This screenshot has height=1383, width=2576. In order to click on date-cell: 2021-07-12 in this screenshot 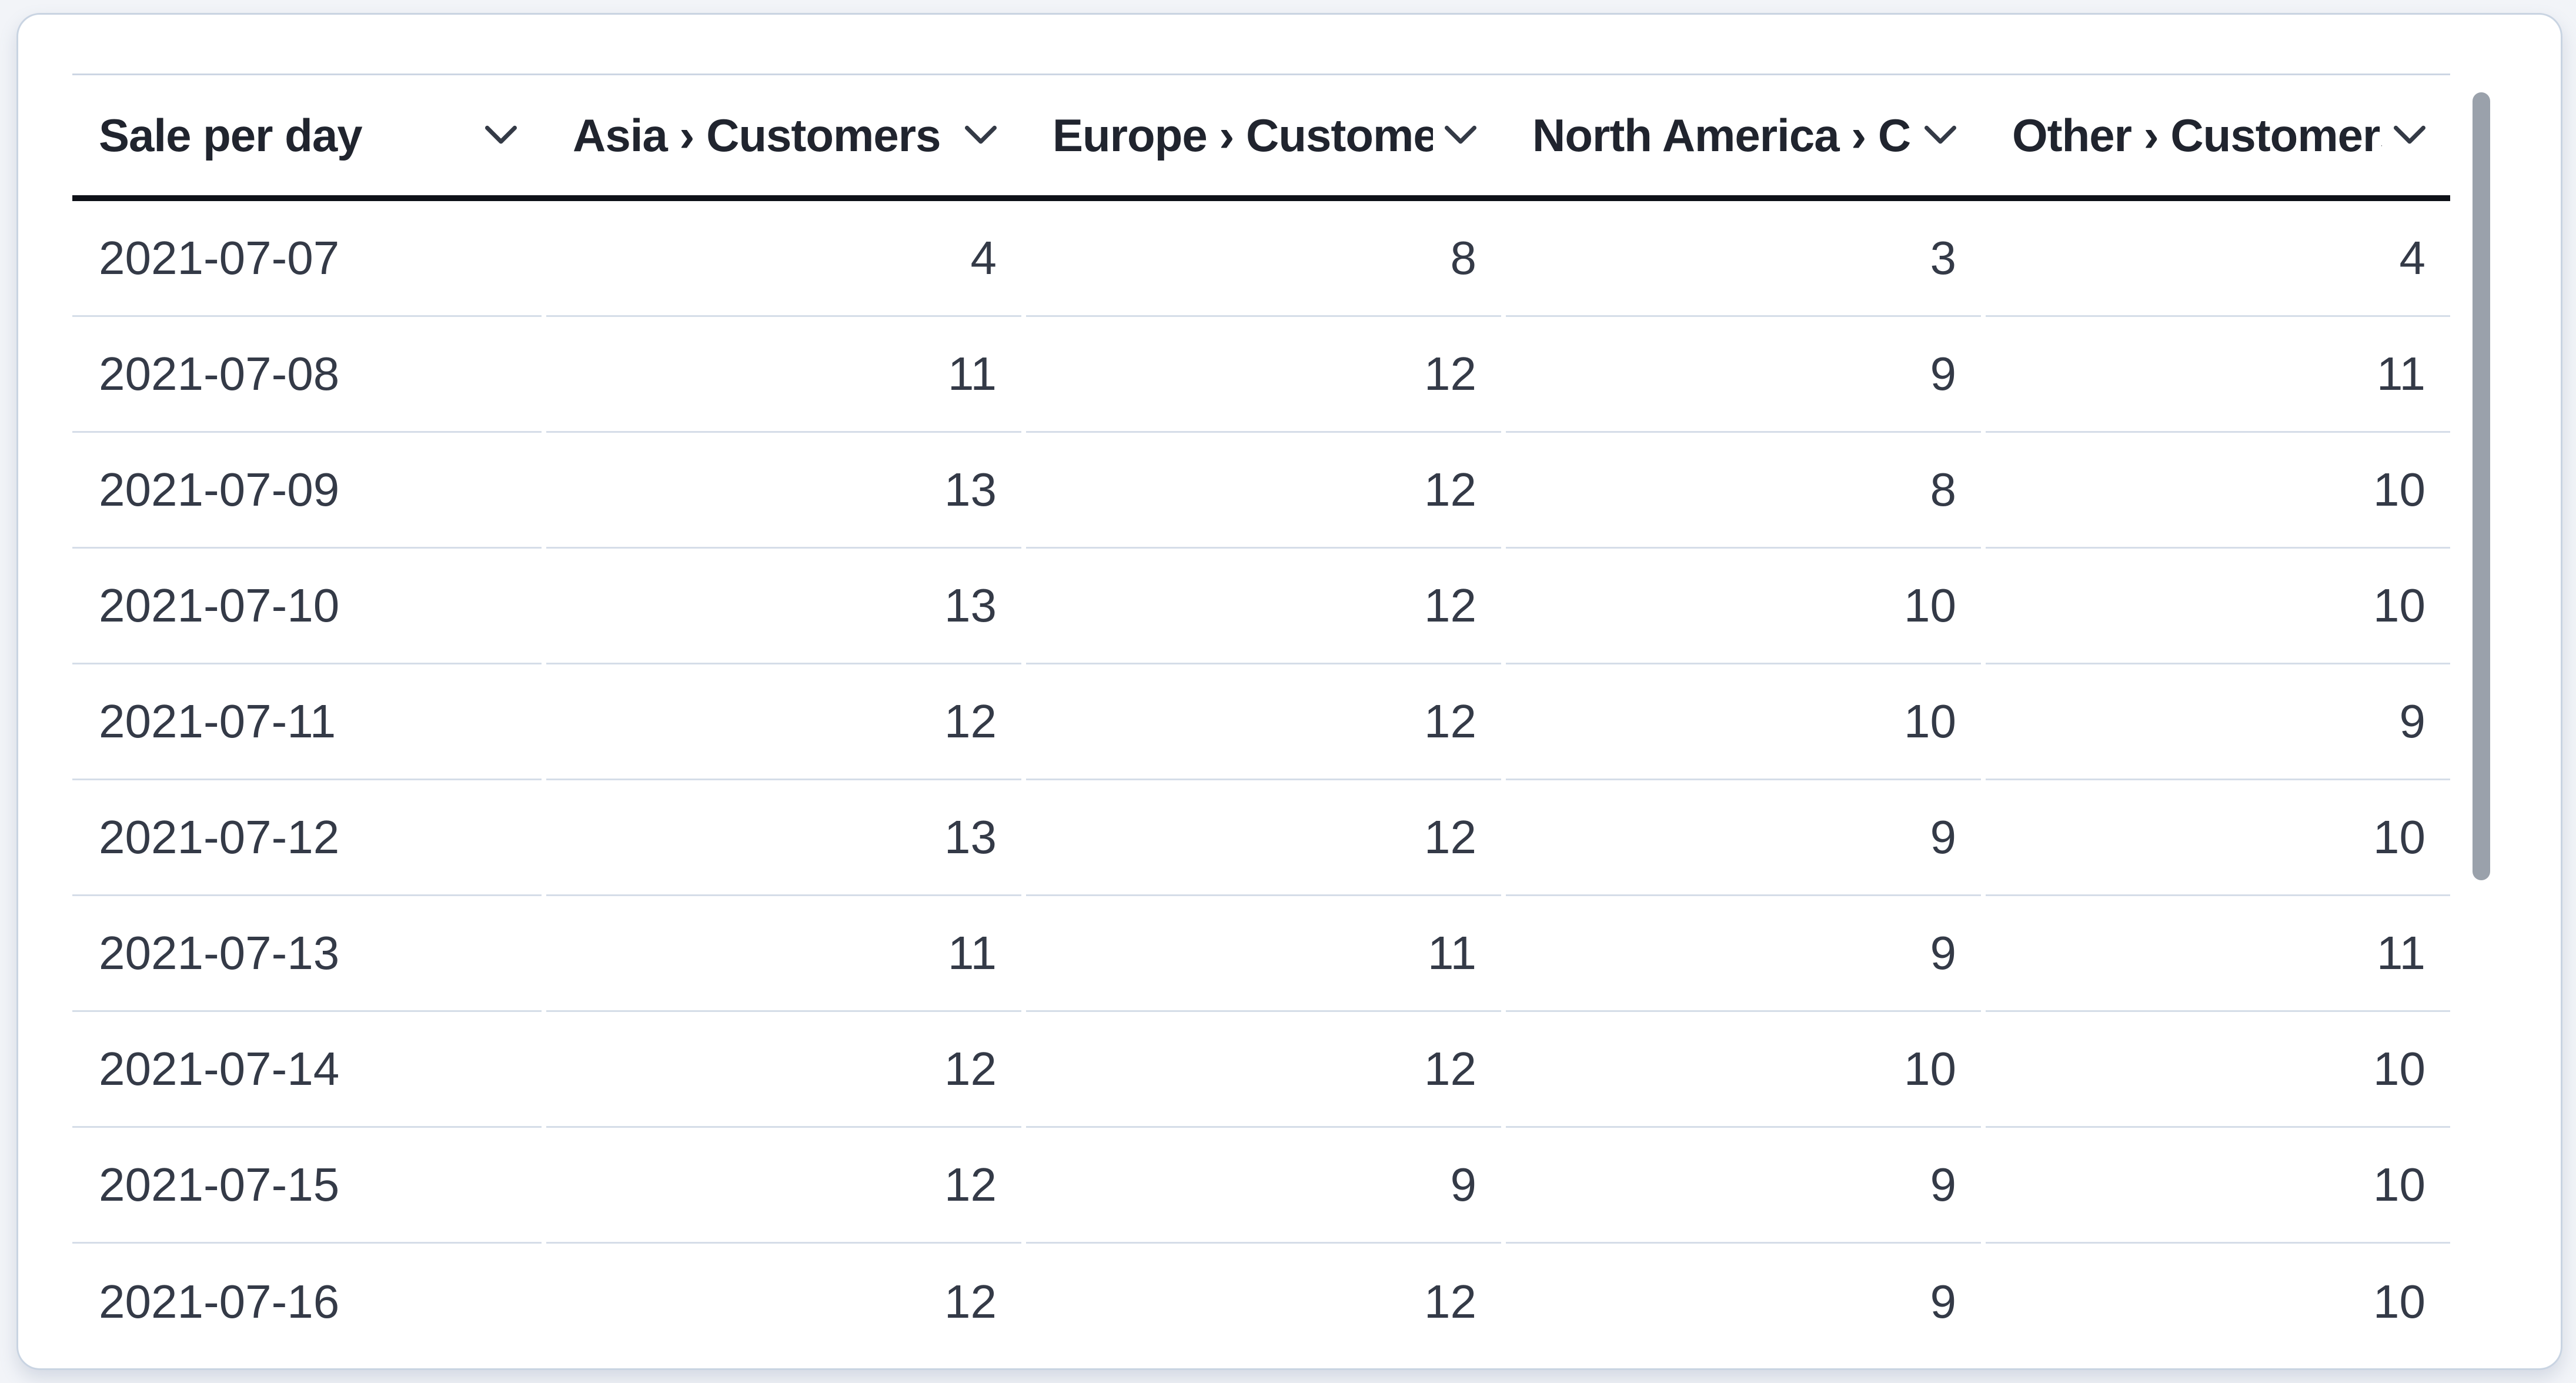, I will do `click(307, 838)`.